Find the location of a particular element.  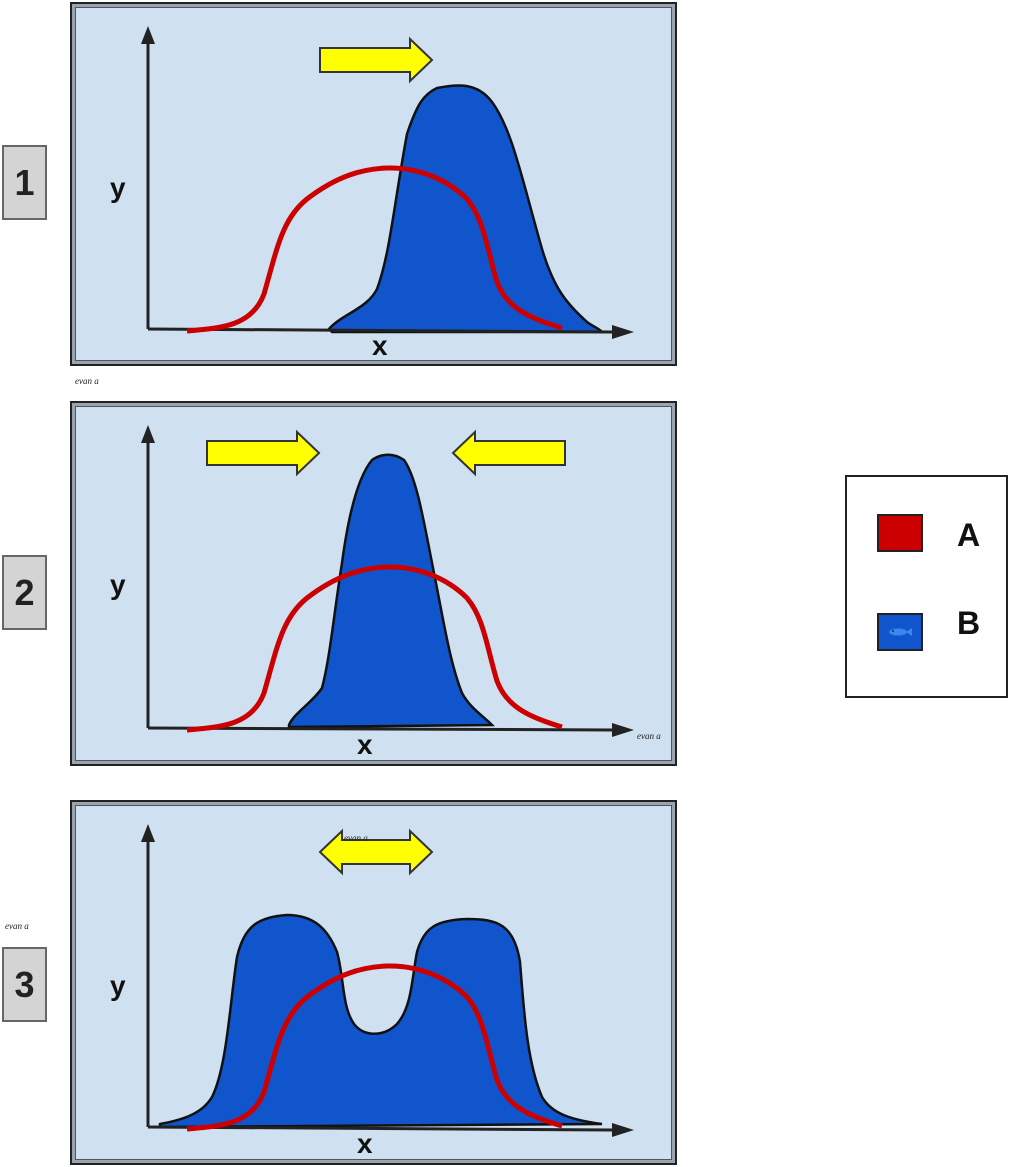

legend-swatch-b is located at coordinates (900, 632).